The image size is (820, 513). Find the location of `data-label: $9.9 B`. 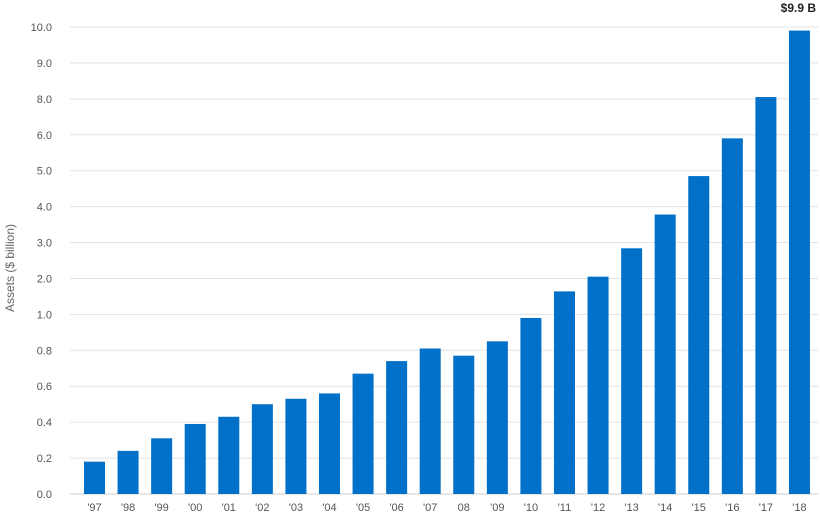

data-label: $9.9 B is located at coordinates (799, 8).